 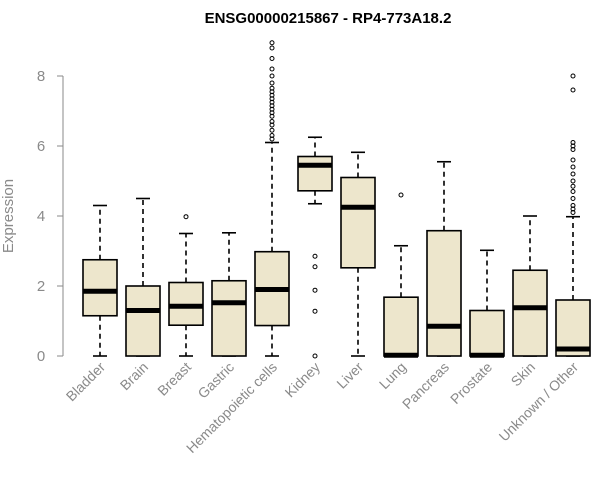 What do you see at coordinates (471, 383) in the screenshot?
I see `x-tick-label: Prostate` at bounding box center [471, 383].